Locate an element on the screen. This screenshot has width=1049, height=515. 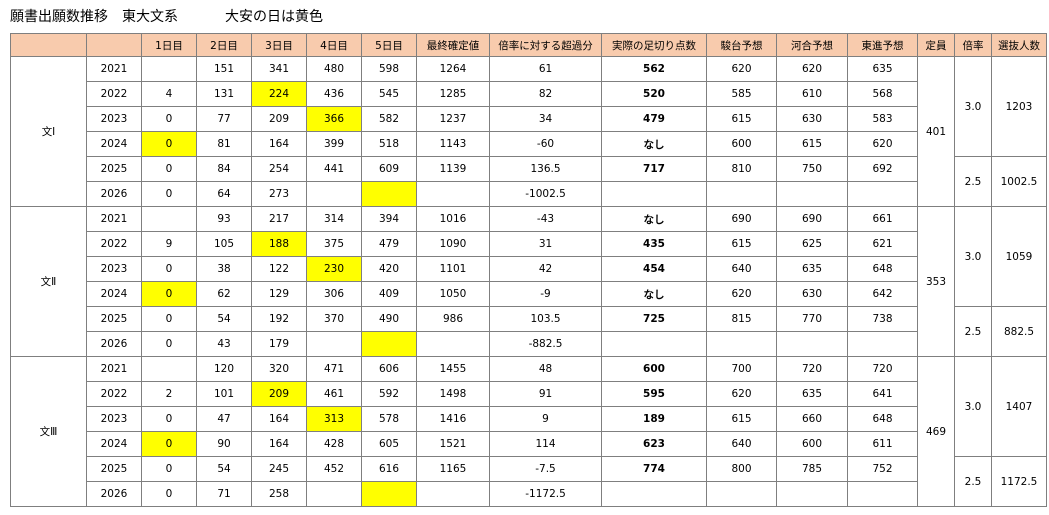
selected-count-cell: 1059 is located at coordinates (1019, 256).